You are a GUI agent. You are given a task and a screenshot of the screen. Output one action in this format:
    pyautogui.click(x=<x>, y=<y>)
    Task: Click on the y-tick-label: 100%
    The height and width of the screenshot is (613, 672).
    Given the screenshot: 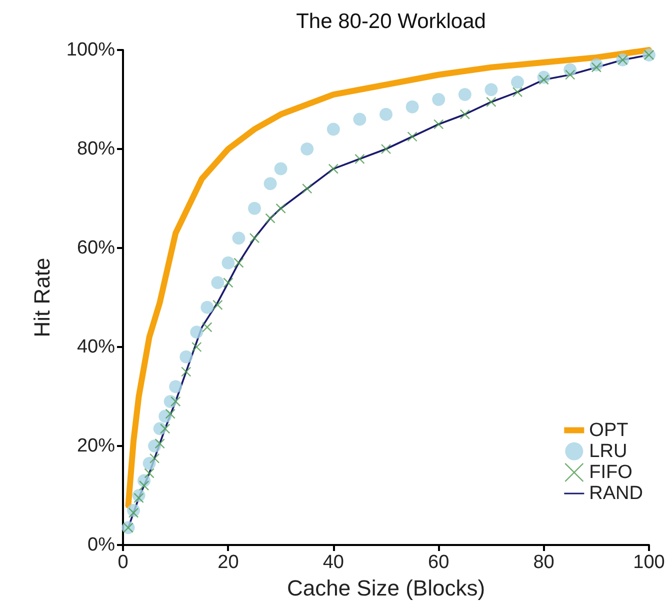 What is the action you would take?
    pyautogui.click(x=91, y=50)
    